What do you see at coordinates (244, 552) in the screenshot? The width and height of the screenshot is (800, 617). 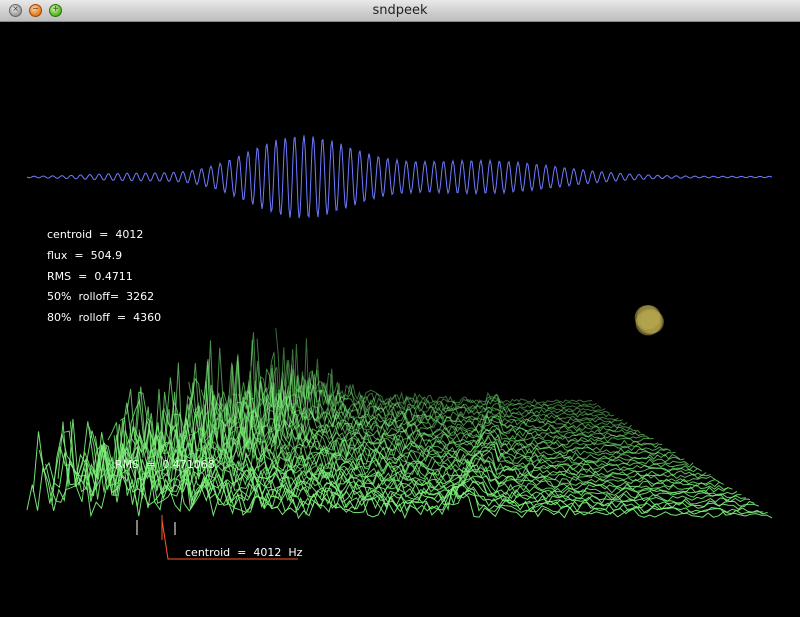 I see `centroid-hz-label: centroid = 4012 Hz` at bounding box center [244, 552].